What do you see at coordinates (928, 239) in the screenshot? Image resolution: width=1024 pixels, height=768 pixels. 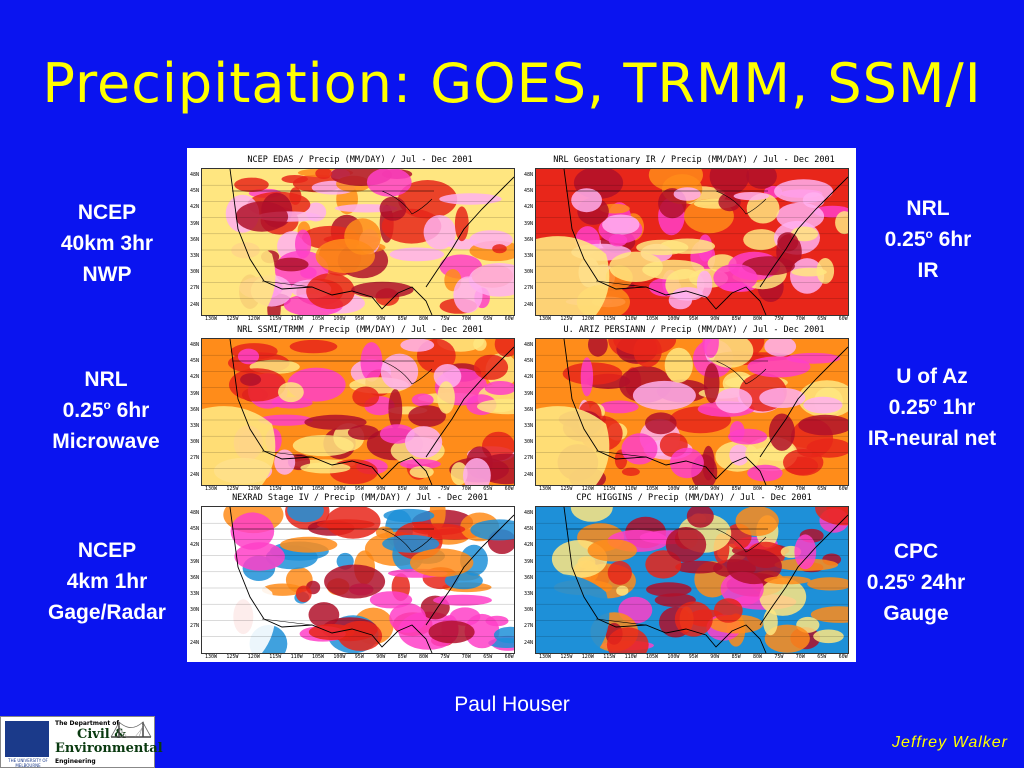 I see `label-nrl-ir: NRL 0.25o 6hr IR` at bounding box center [928, 239].